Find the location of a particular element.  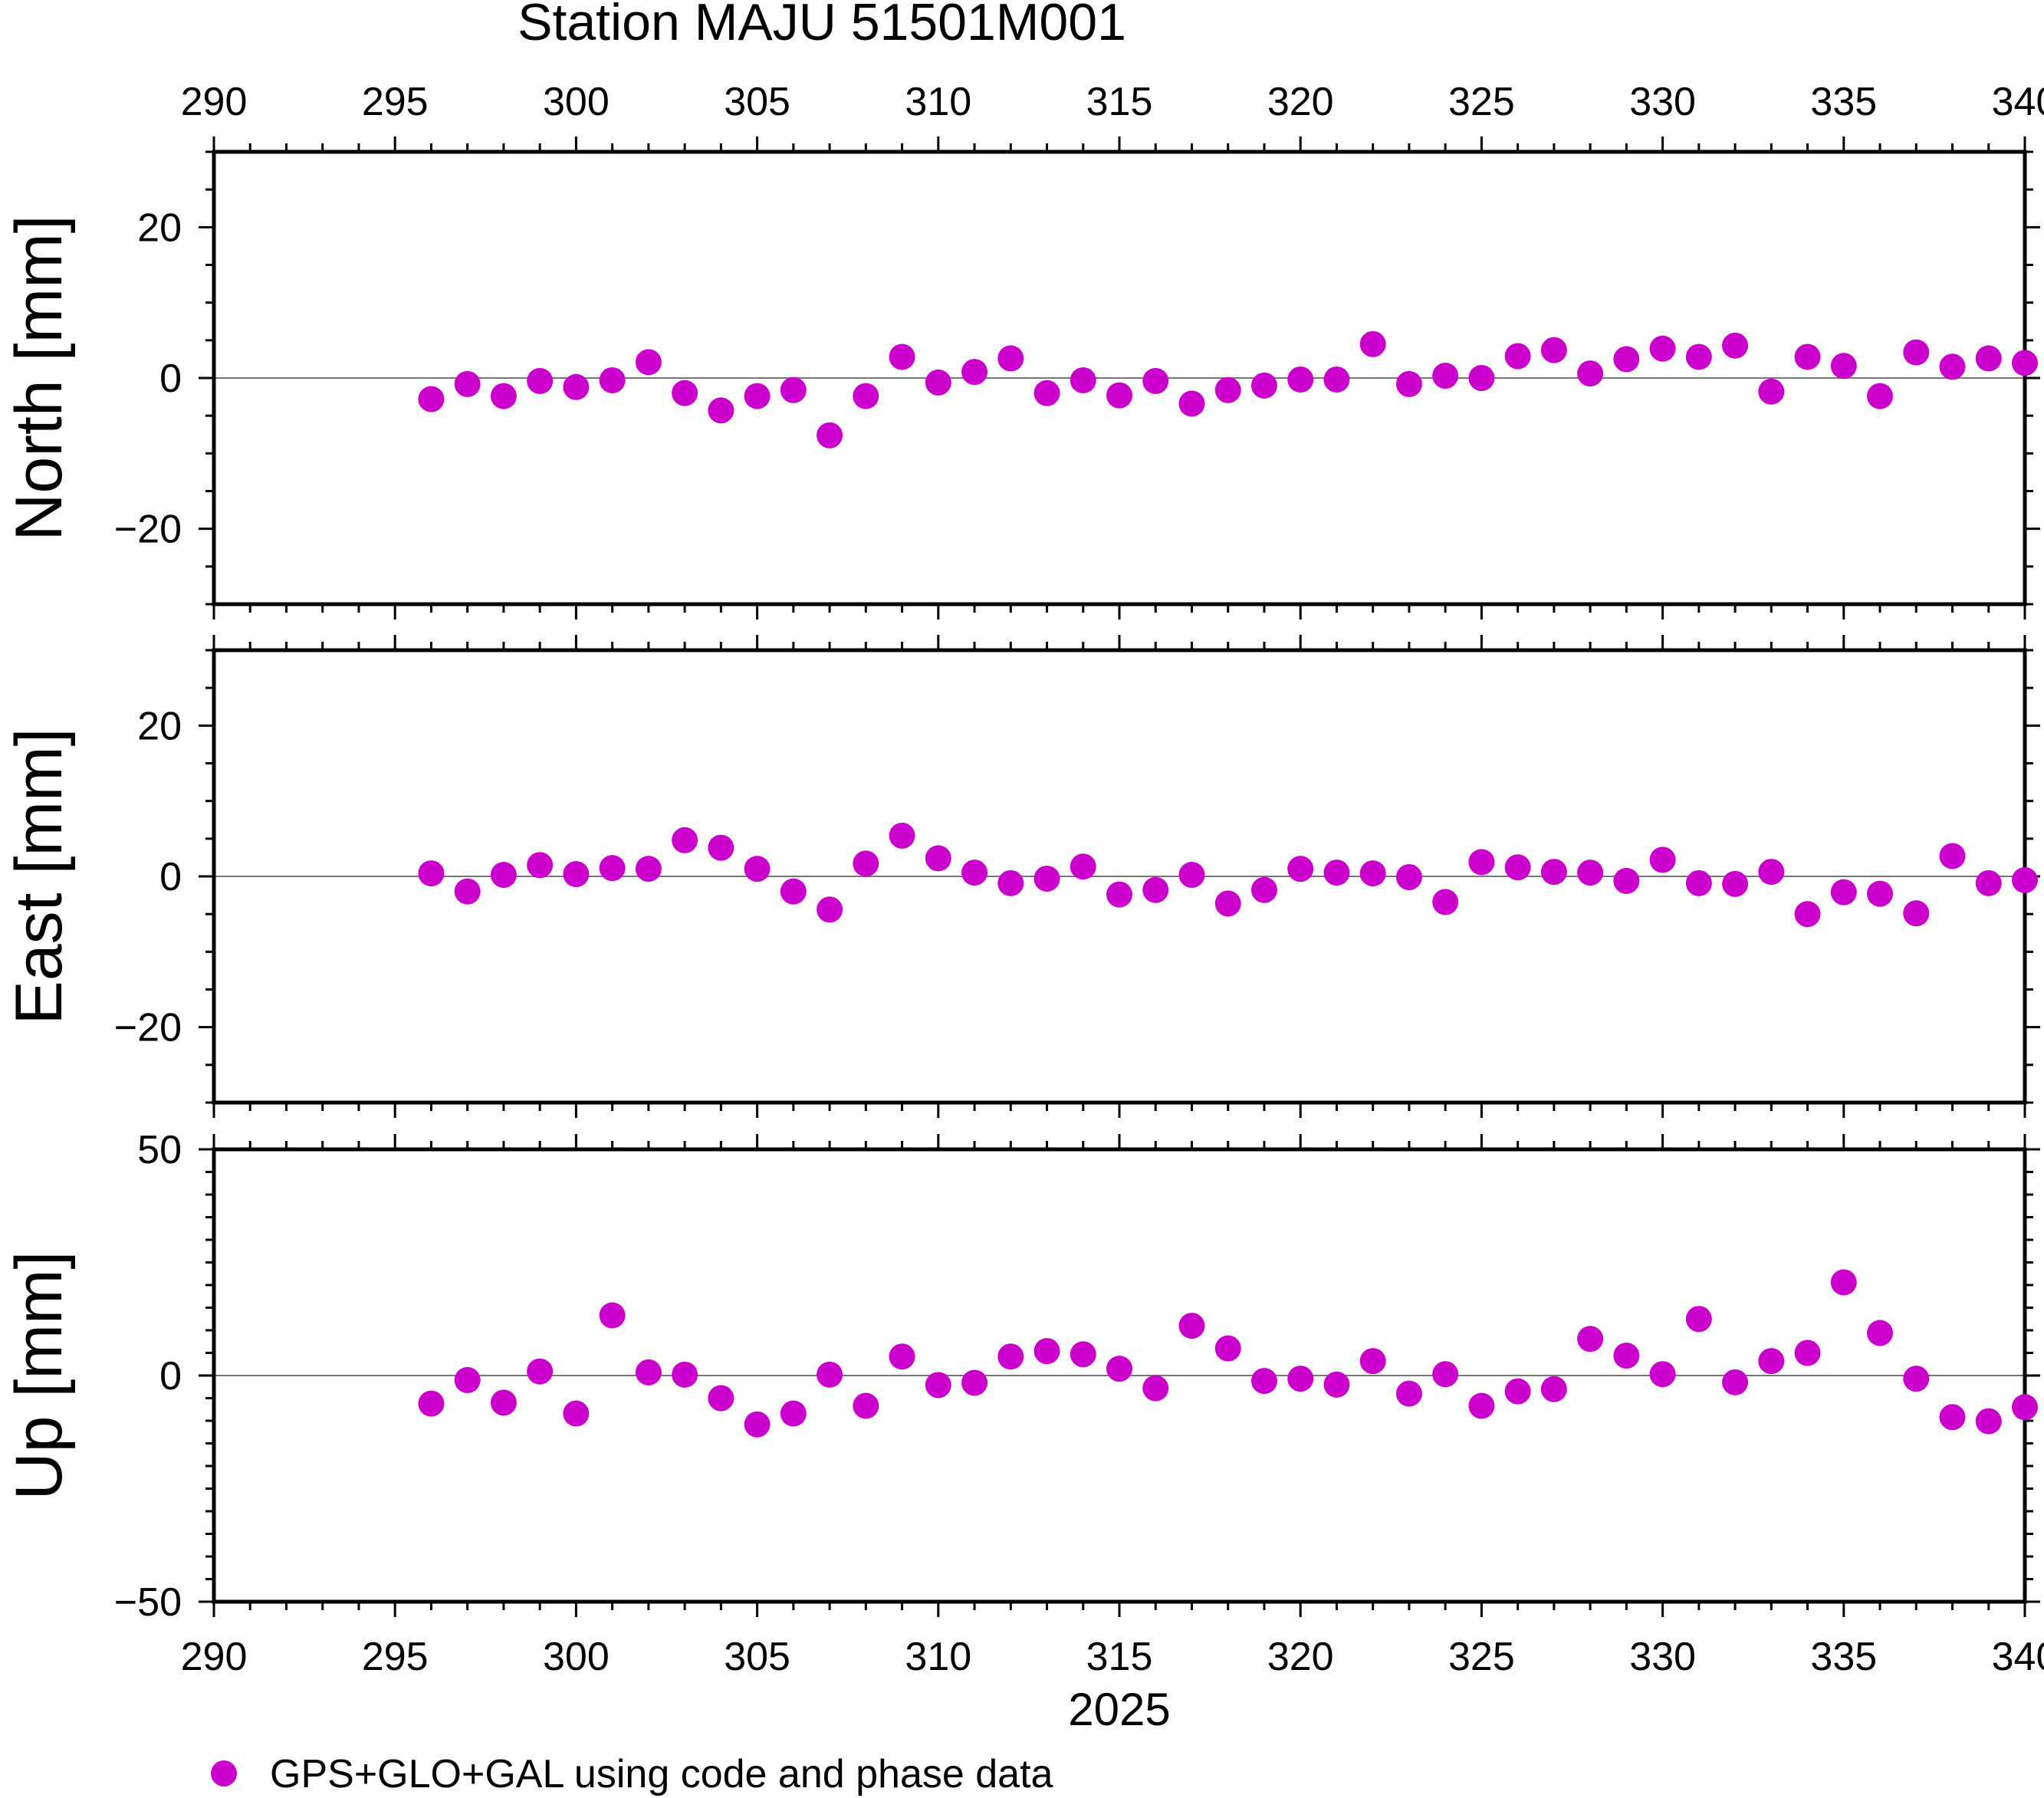

y-axis-label: East [mm] is located at coordinates (39, 876).